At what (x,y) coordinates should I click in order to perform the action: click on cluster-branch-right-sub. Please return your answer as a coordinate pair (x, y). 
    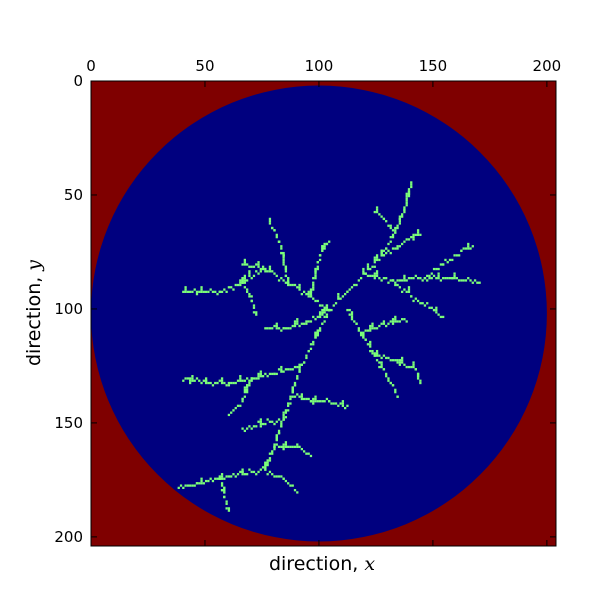
    Looking at the image, I should click on (448, 261).